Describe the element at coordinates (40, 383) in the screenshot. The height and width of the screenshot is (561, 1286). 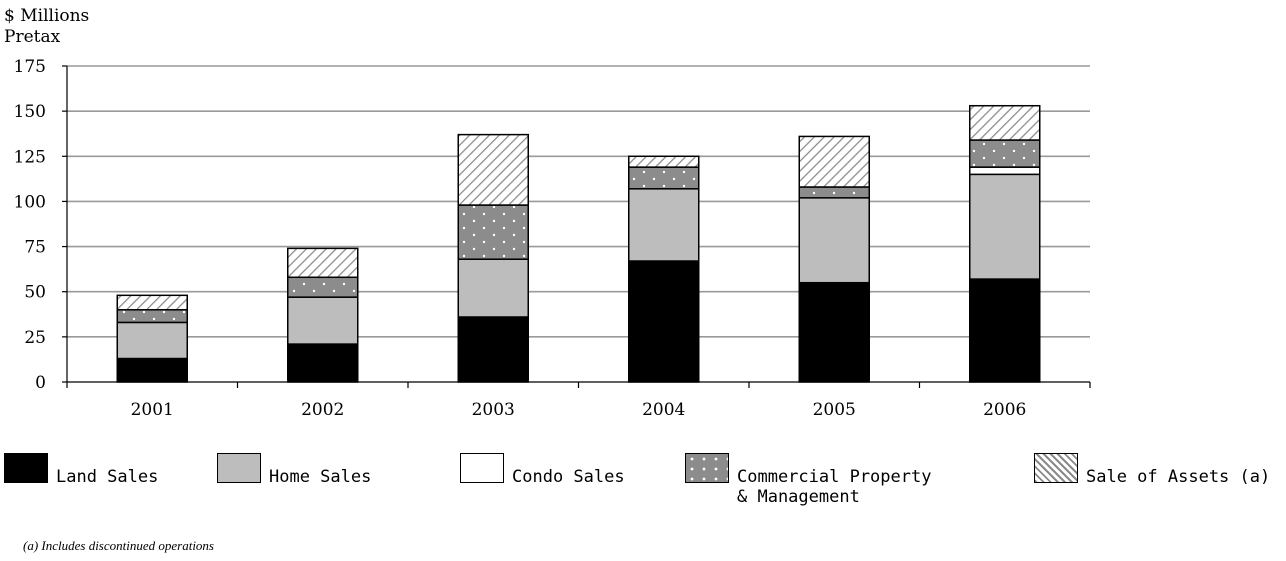
I see `y-tick-label: 0` at that location.